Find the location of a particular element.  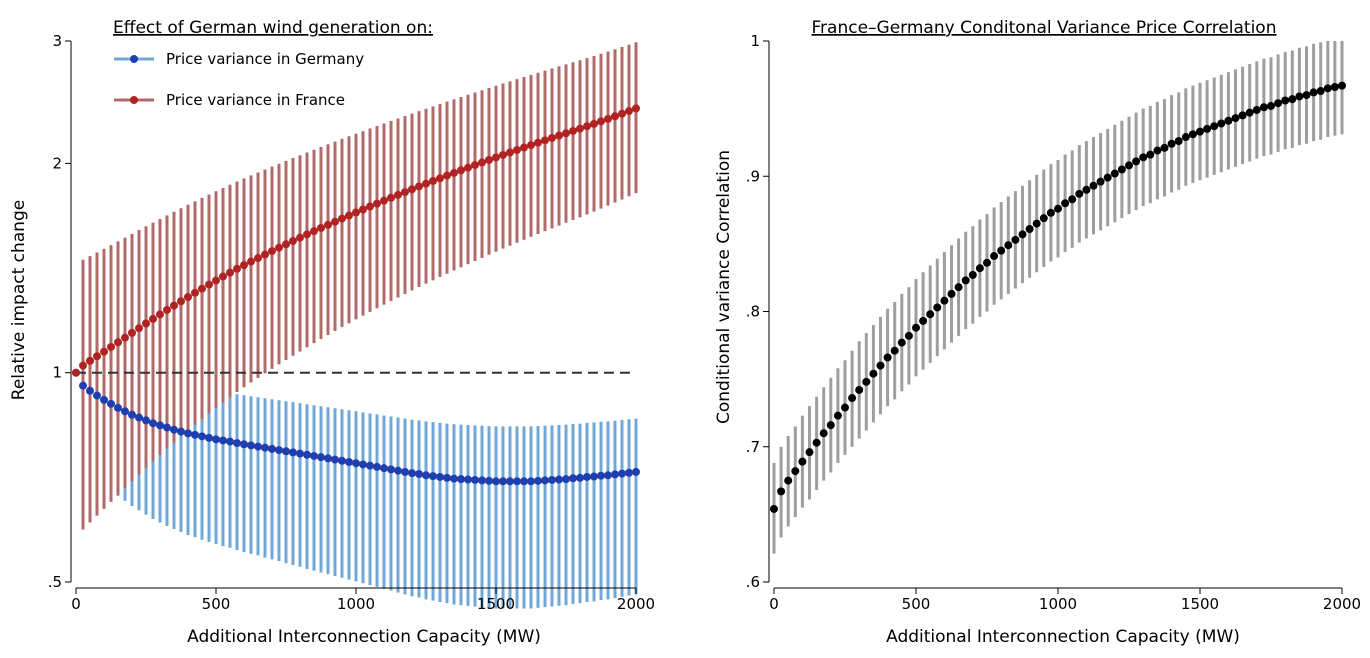

right-x-axis-title: Additional Interconnection Capacity (MW) is located at coordinates (1063, 637).